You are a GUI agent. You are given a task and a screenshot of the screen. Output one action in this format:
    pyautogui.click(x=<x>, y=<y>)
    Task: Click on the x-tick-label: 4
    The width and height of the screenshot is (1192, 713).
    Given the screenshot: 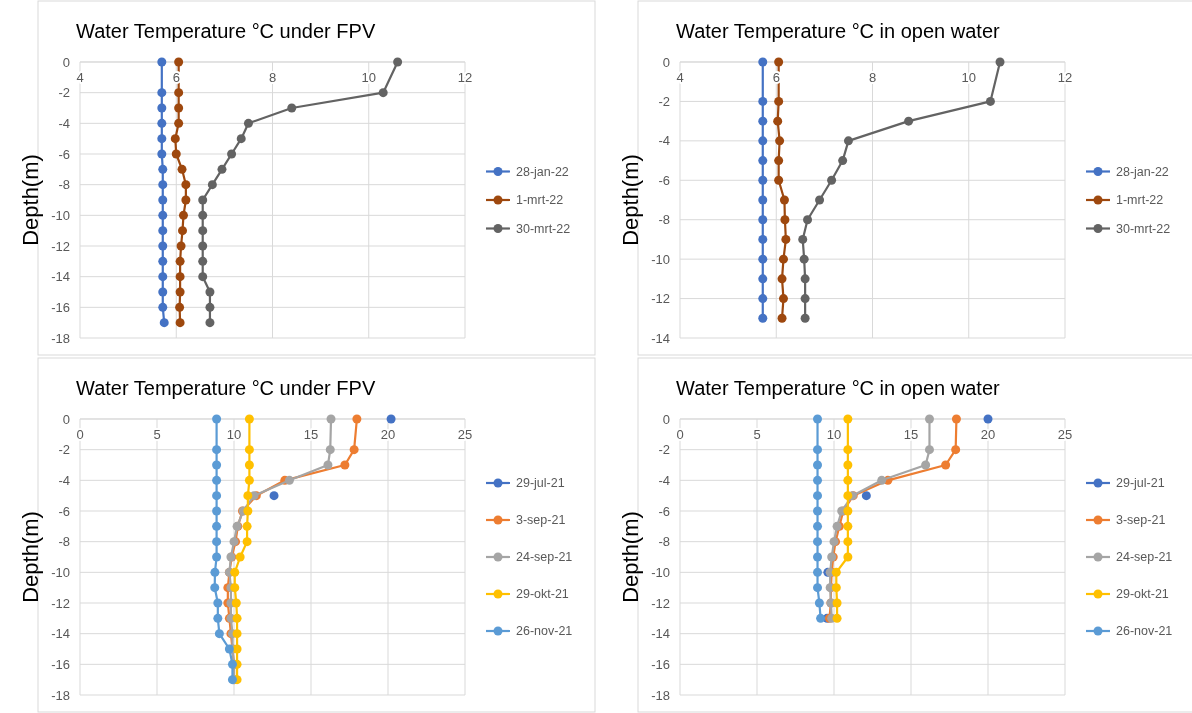 What is the action you would take?
    pyautogui.click(x=680, y=77)
    